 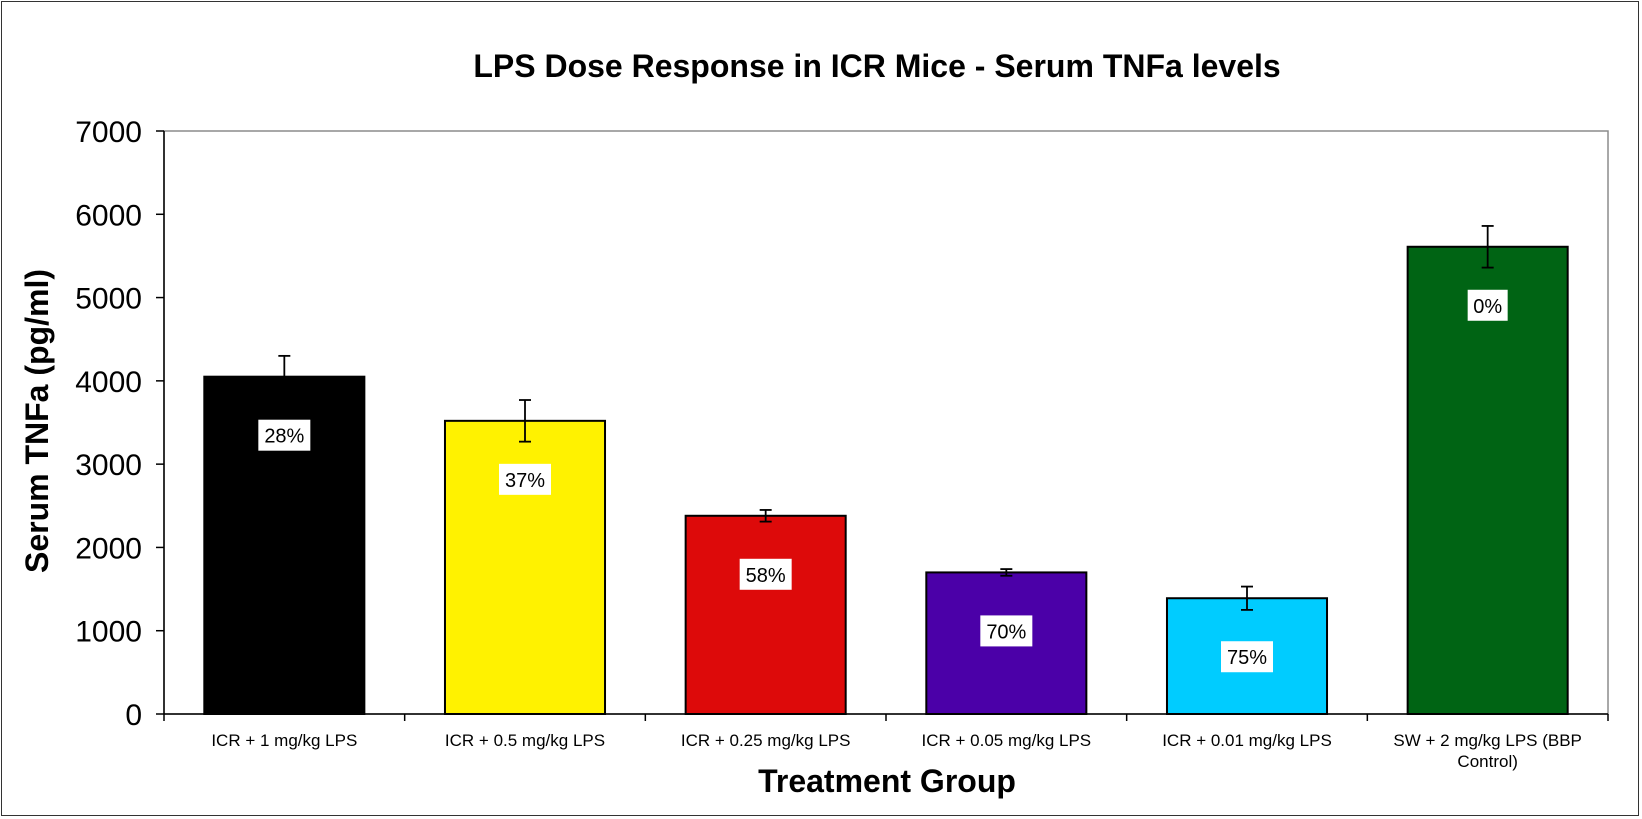 I want to click on y-tick-label-6: 6000, so click(x=108, y=215).